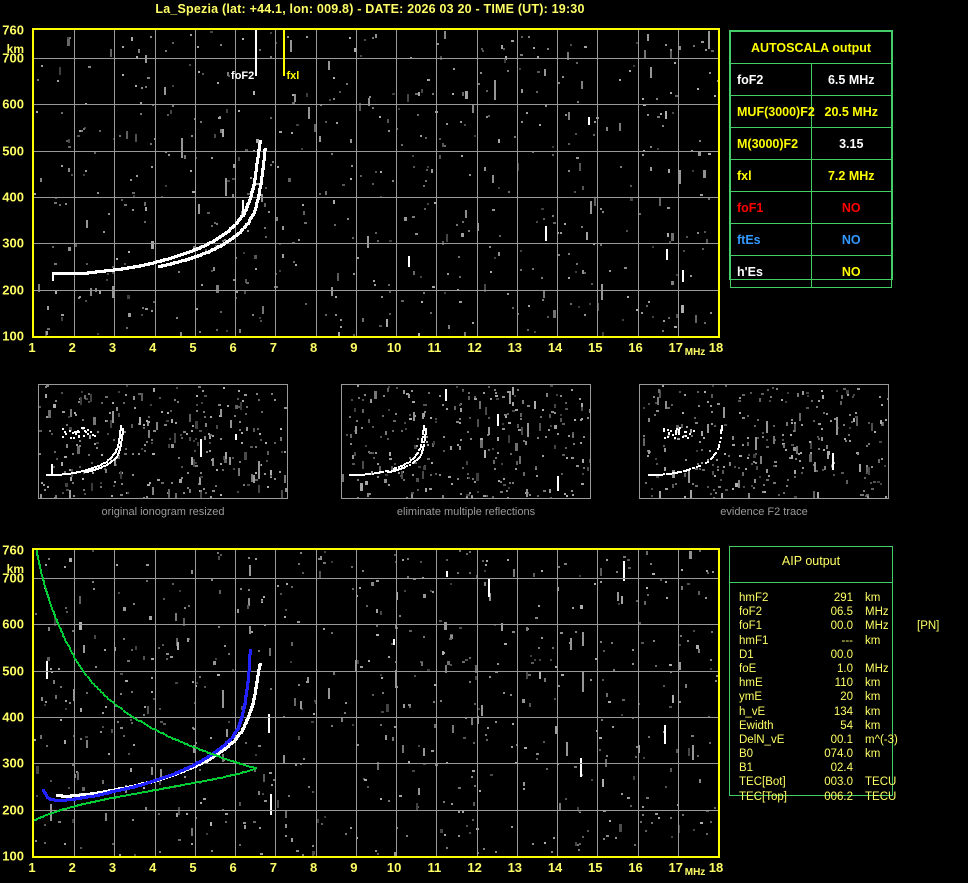  I want to click on marker-foF2: foF2, so click(244, 56).